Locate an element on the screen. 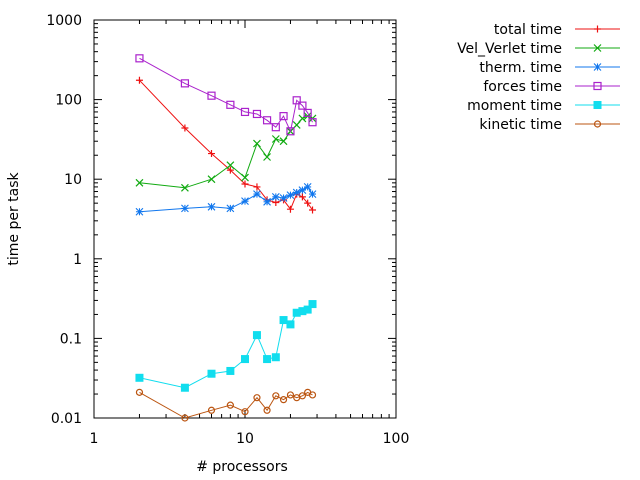  series-therm-time is located at coordinates (226, 199).